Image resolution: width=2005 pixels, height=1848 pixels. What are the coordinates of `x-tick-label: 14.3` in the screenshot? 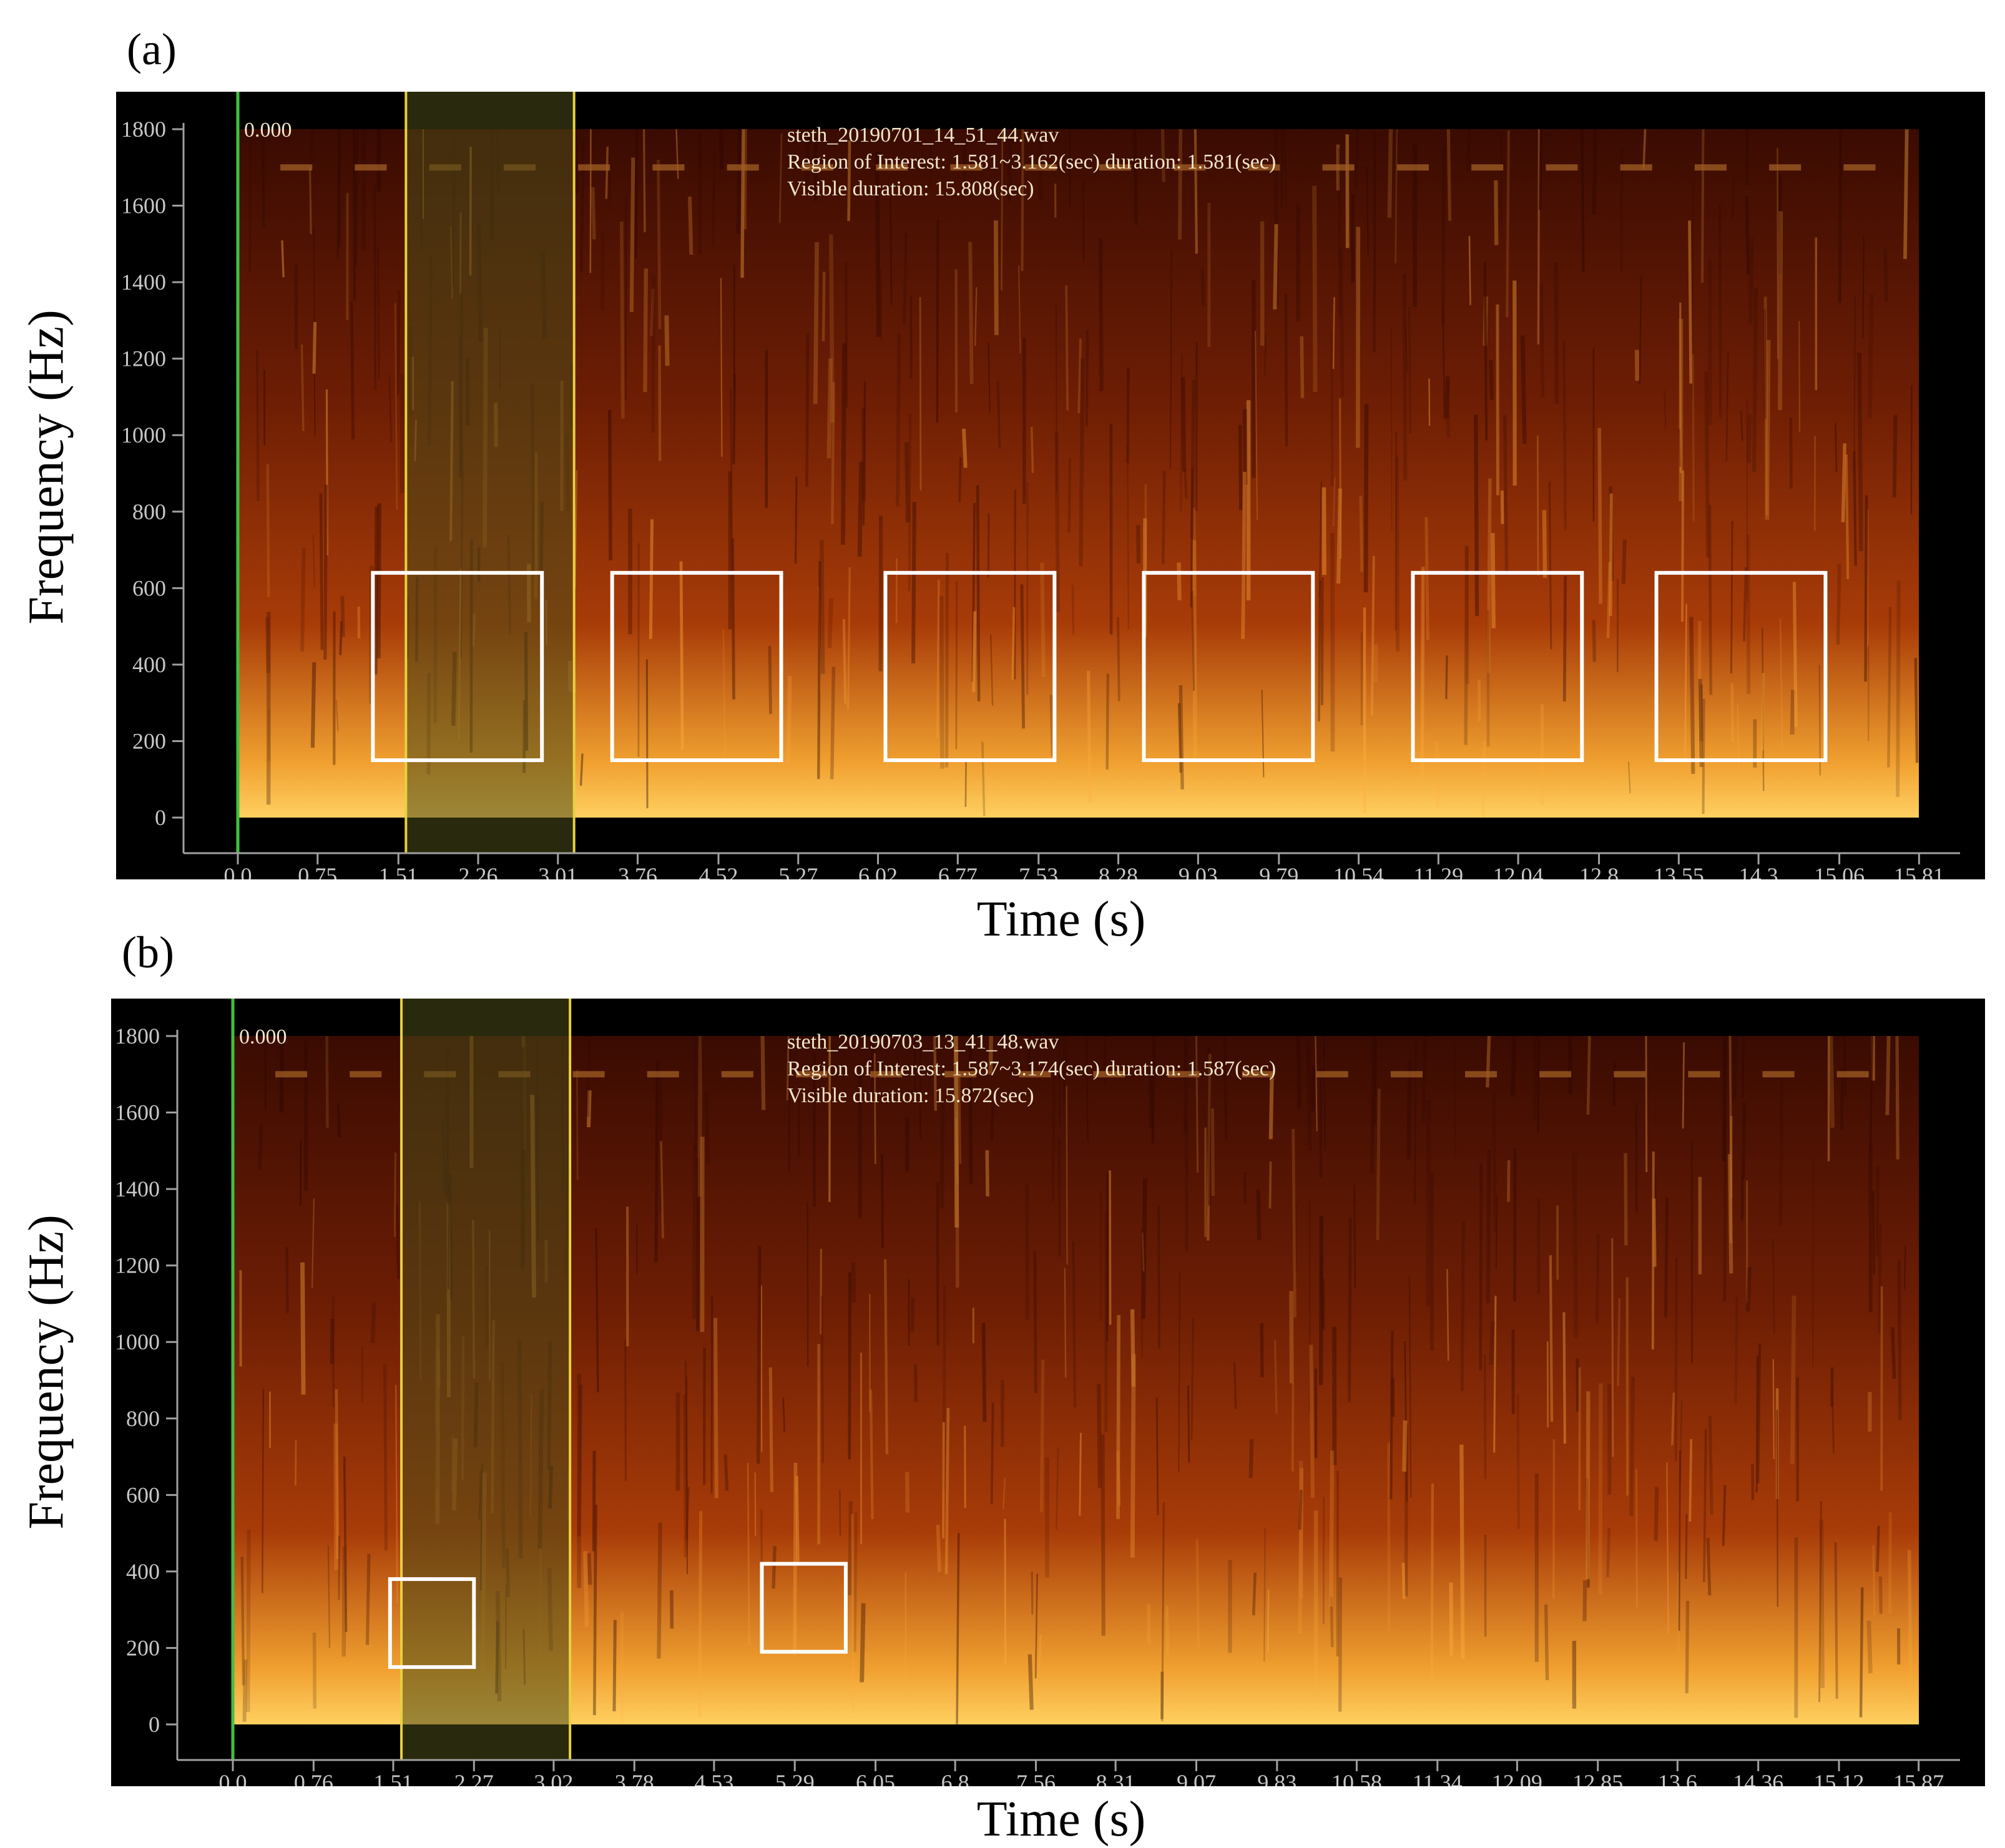 It's located at (1759, 871).